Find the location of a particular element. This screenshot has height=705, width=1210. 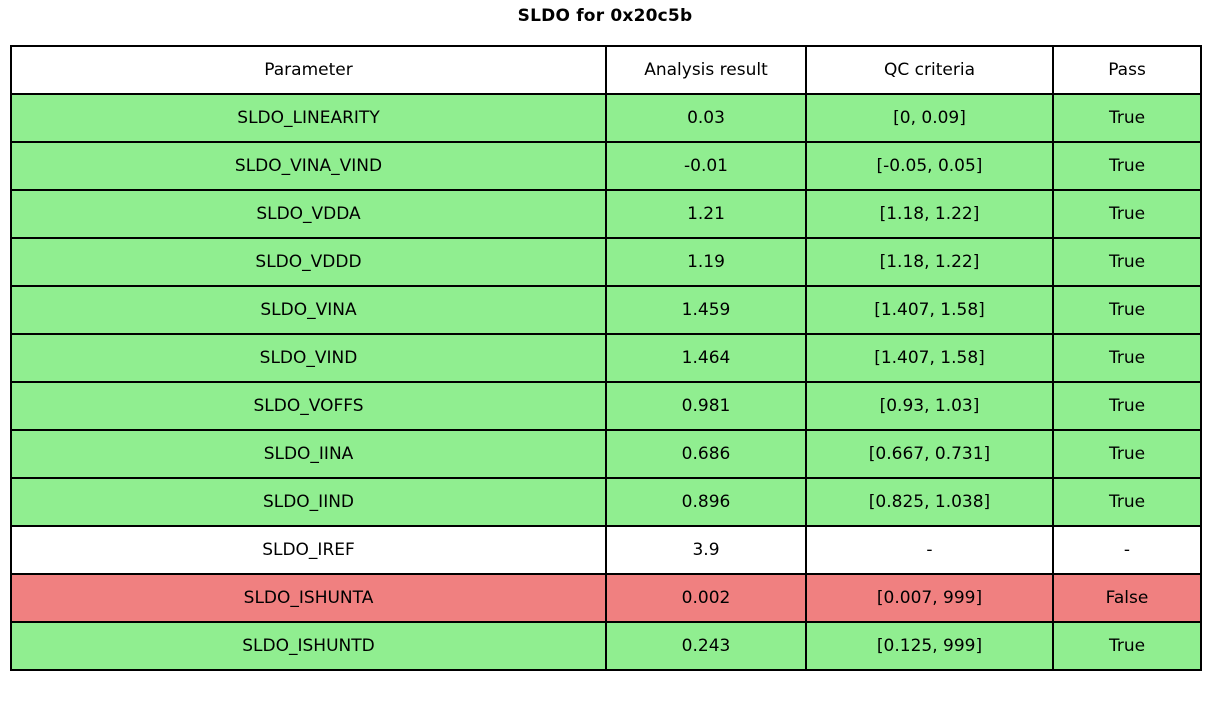

table-row: SLDO_ISHUNTA 0.002 [0.007, 999] False is located at coordinates (606, 598).